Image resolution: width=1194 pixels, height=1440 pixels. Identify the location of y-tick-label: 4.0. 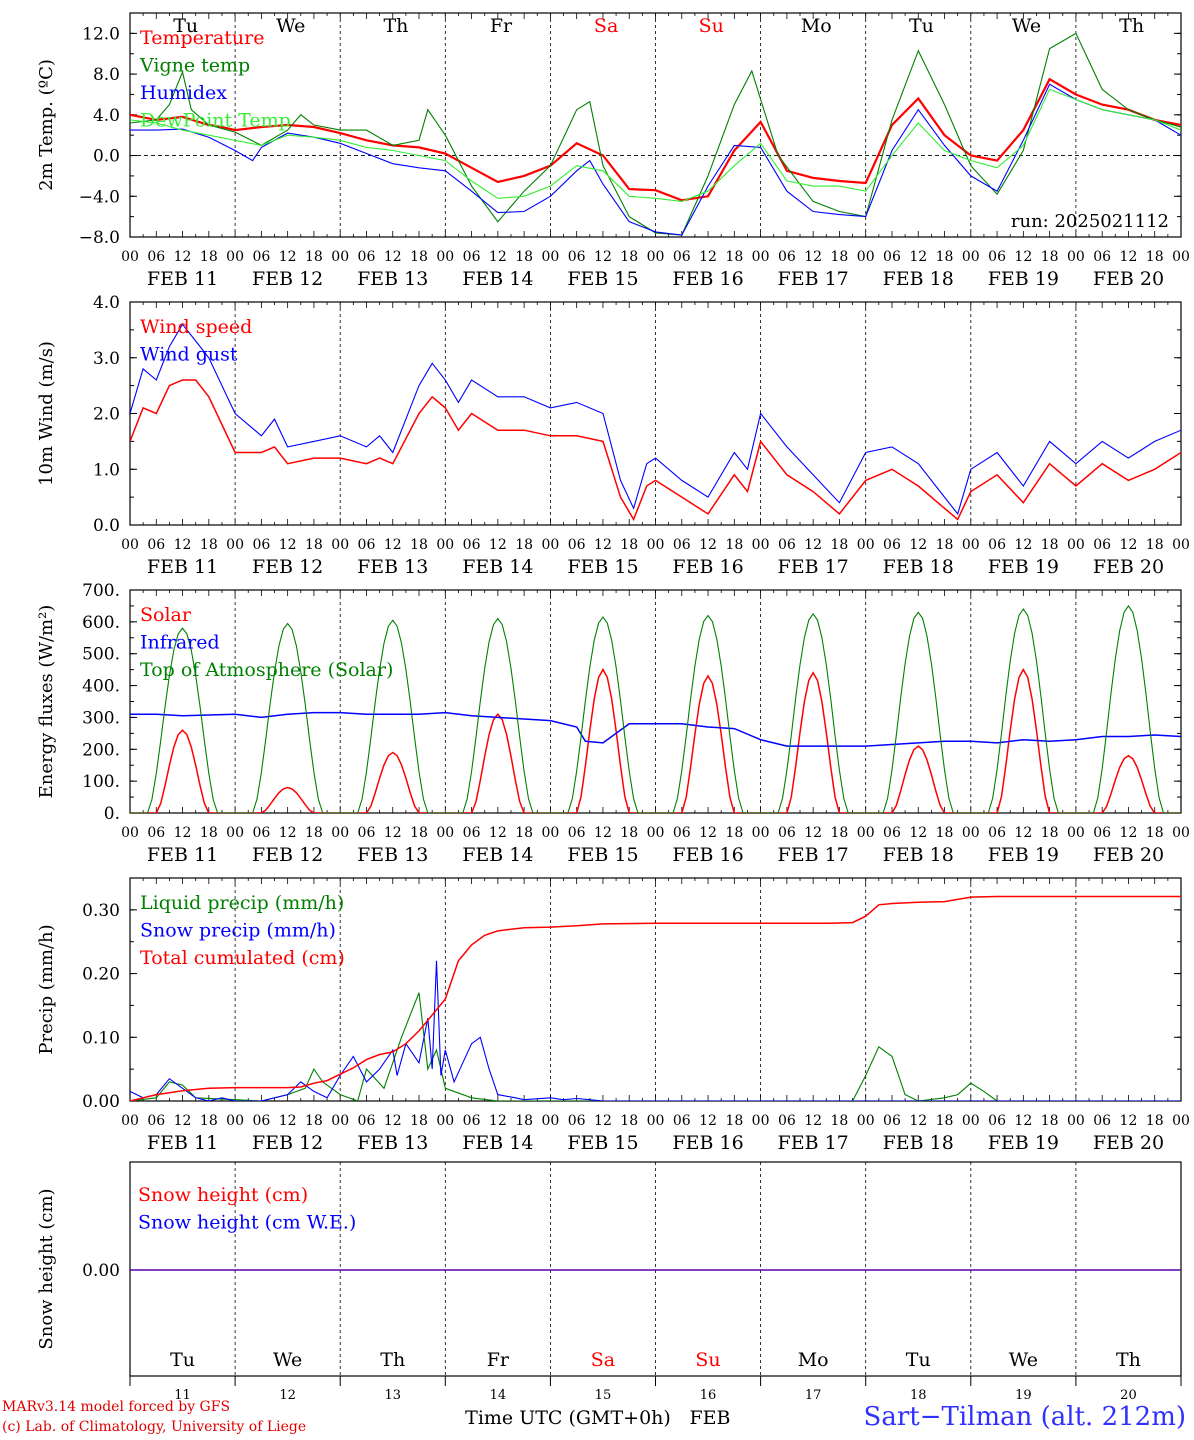
(106, 303).